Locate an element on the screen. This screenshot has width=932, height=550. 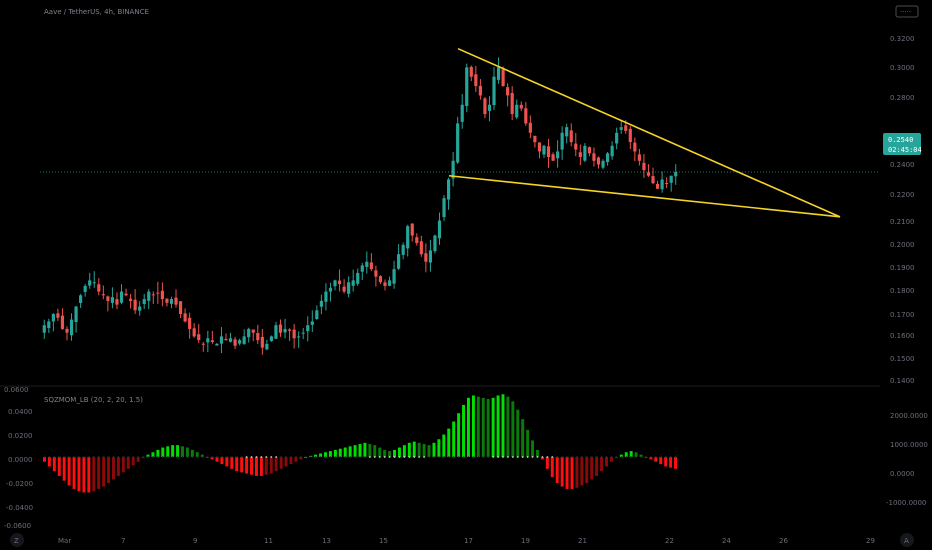
price-tick: 0.3200 is located at coordinates (902, 39).